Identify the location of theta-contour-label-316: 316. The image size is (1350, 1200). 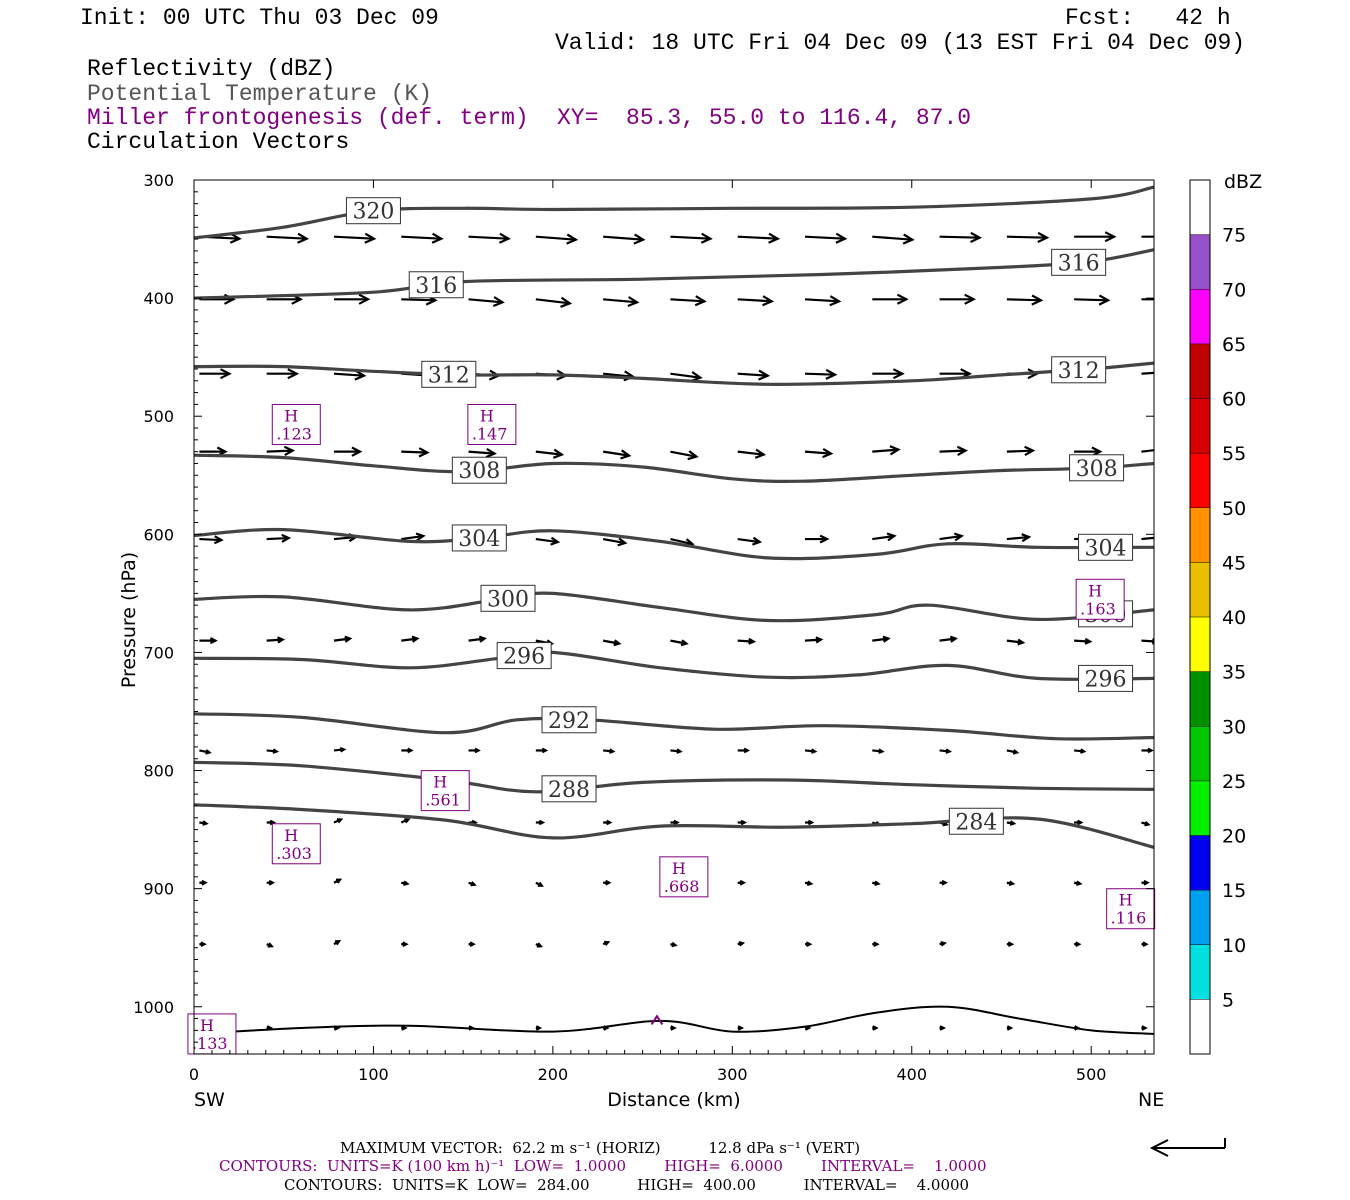
(436, 286).